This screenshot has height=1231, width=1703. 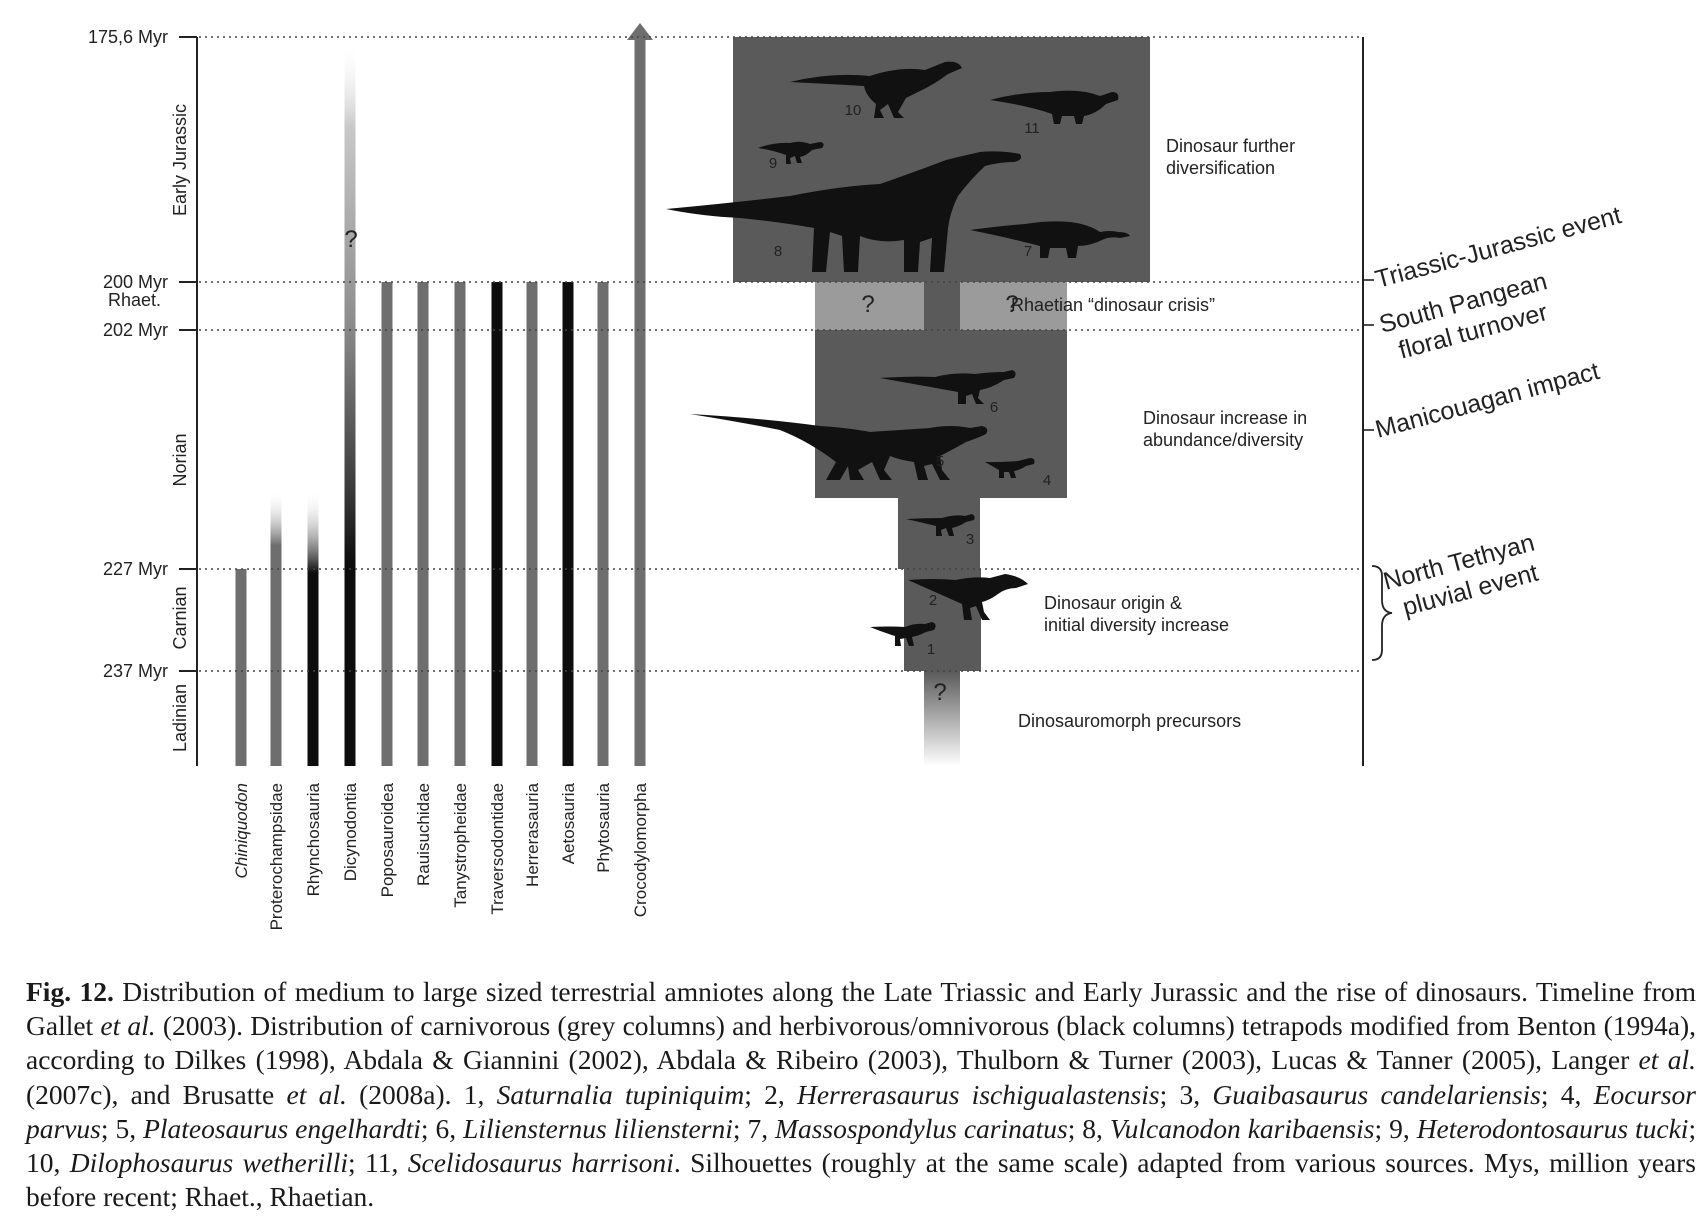 What do you see at coordinates (423, 834) in the screenshot?
I see `taxon-label: Rauisuchidae` at bounding box center [423, 834].